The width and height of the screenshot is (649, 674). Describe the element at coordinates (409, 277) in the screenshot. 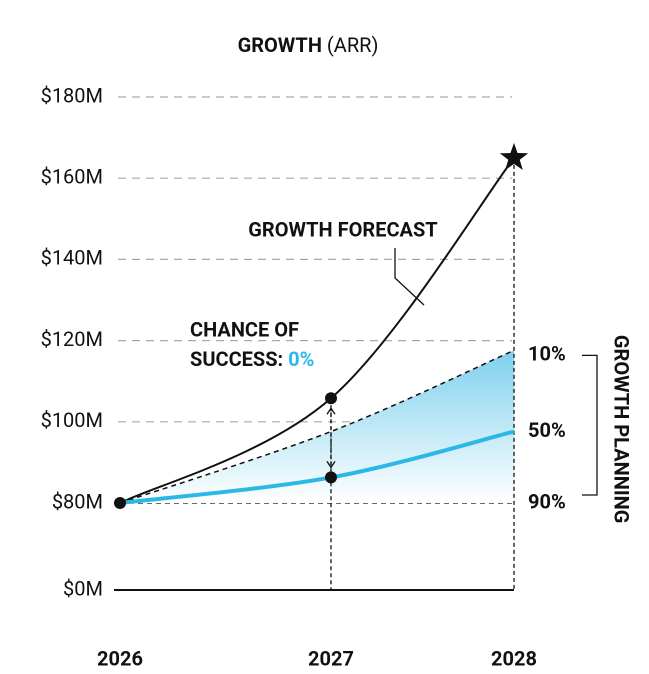

I see `leader` at that location.